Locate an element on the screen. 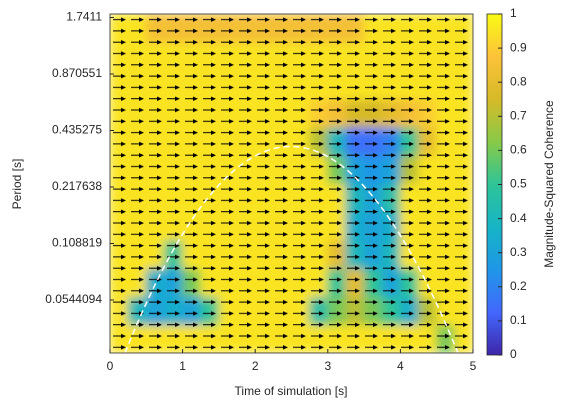  y-tick-label: 0.217638 is located at coordinates (77, 186).